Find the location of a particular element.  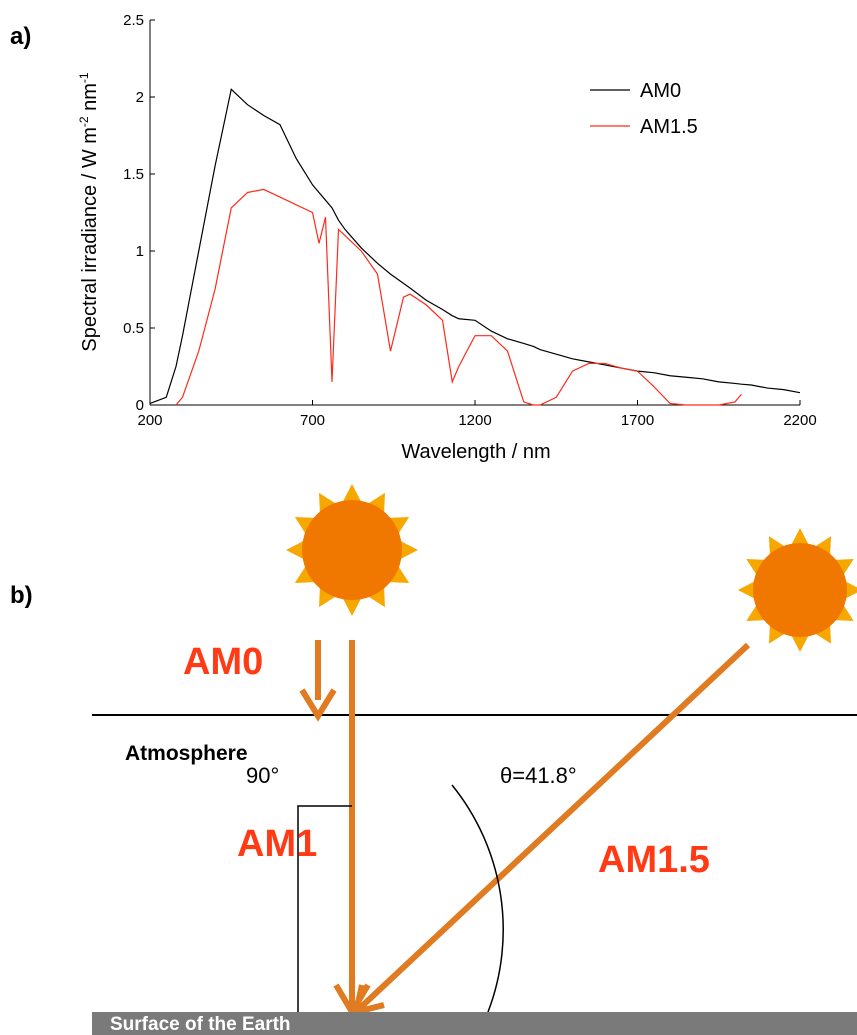

panel-label: b) is located at coordinates (21, 595).